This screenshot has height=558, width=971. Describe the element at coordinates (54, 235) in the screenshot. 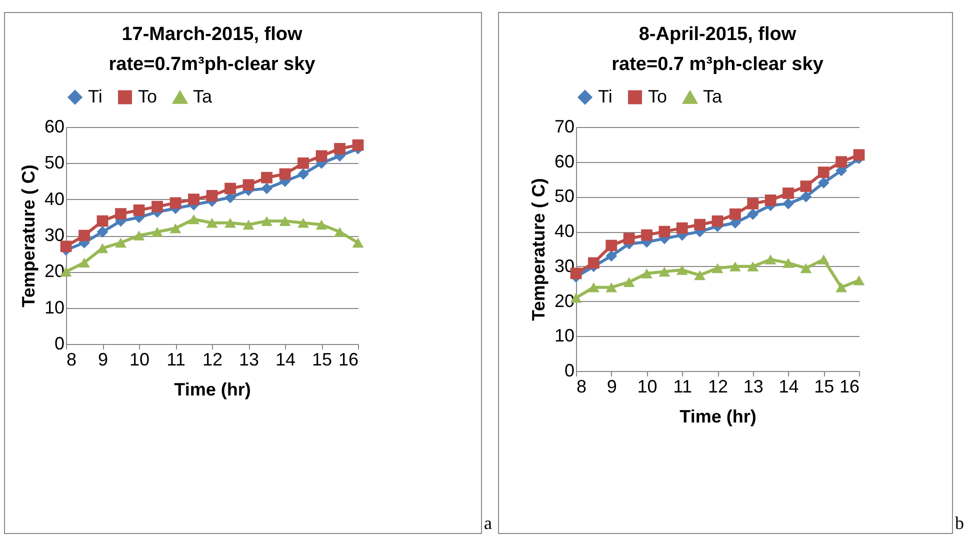

I see `y-tick-label: 30` at that location.